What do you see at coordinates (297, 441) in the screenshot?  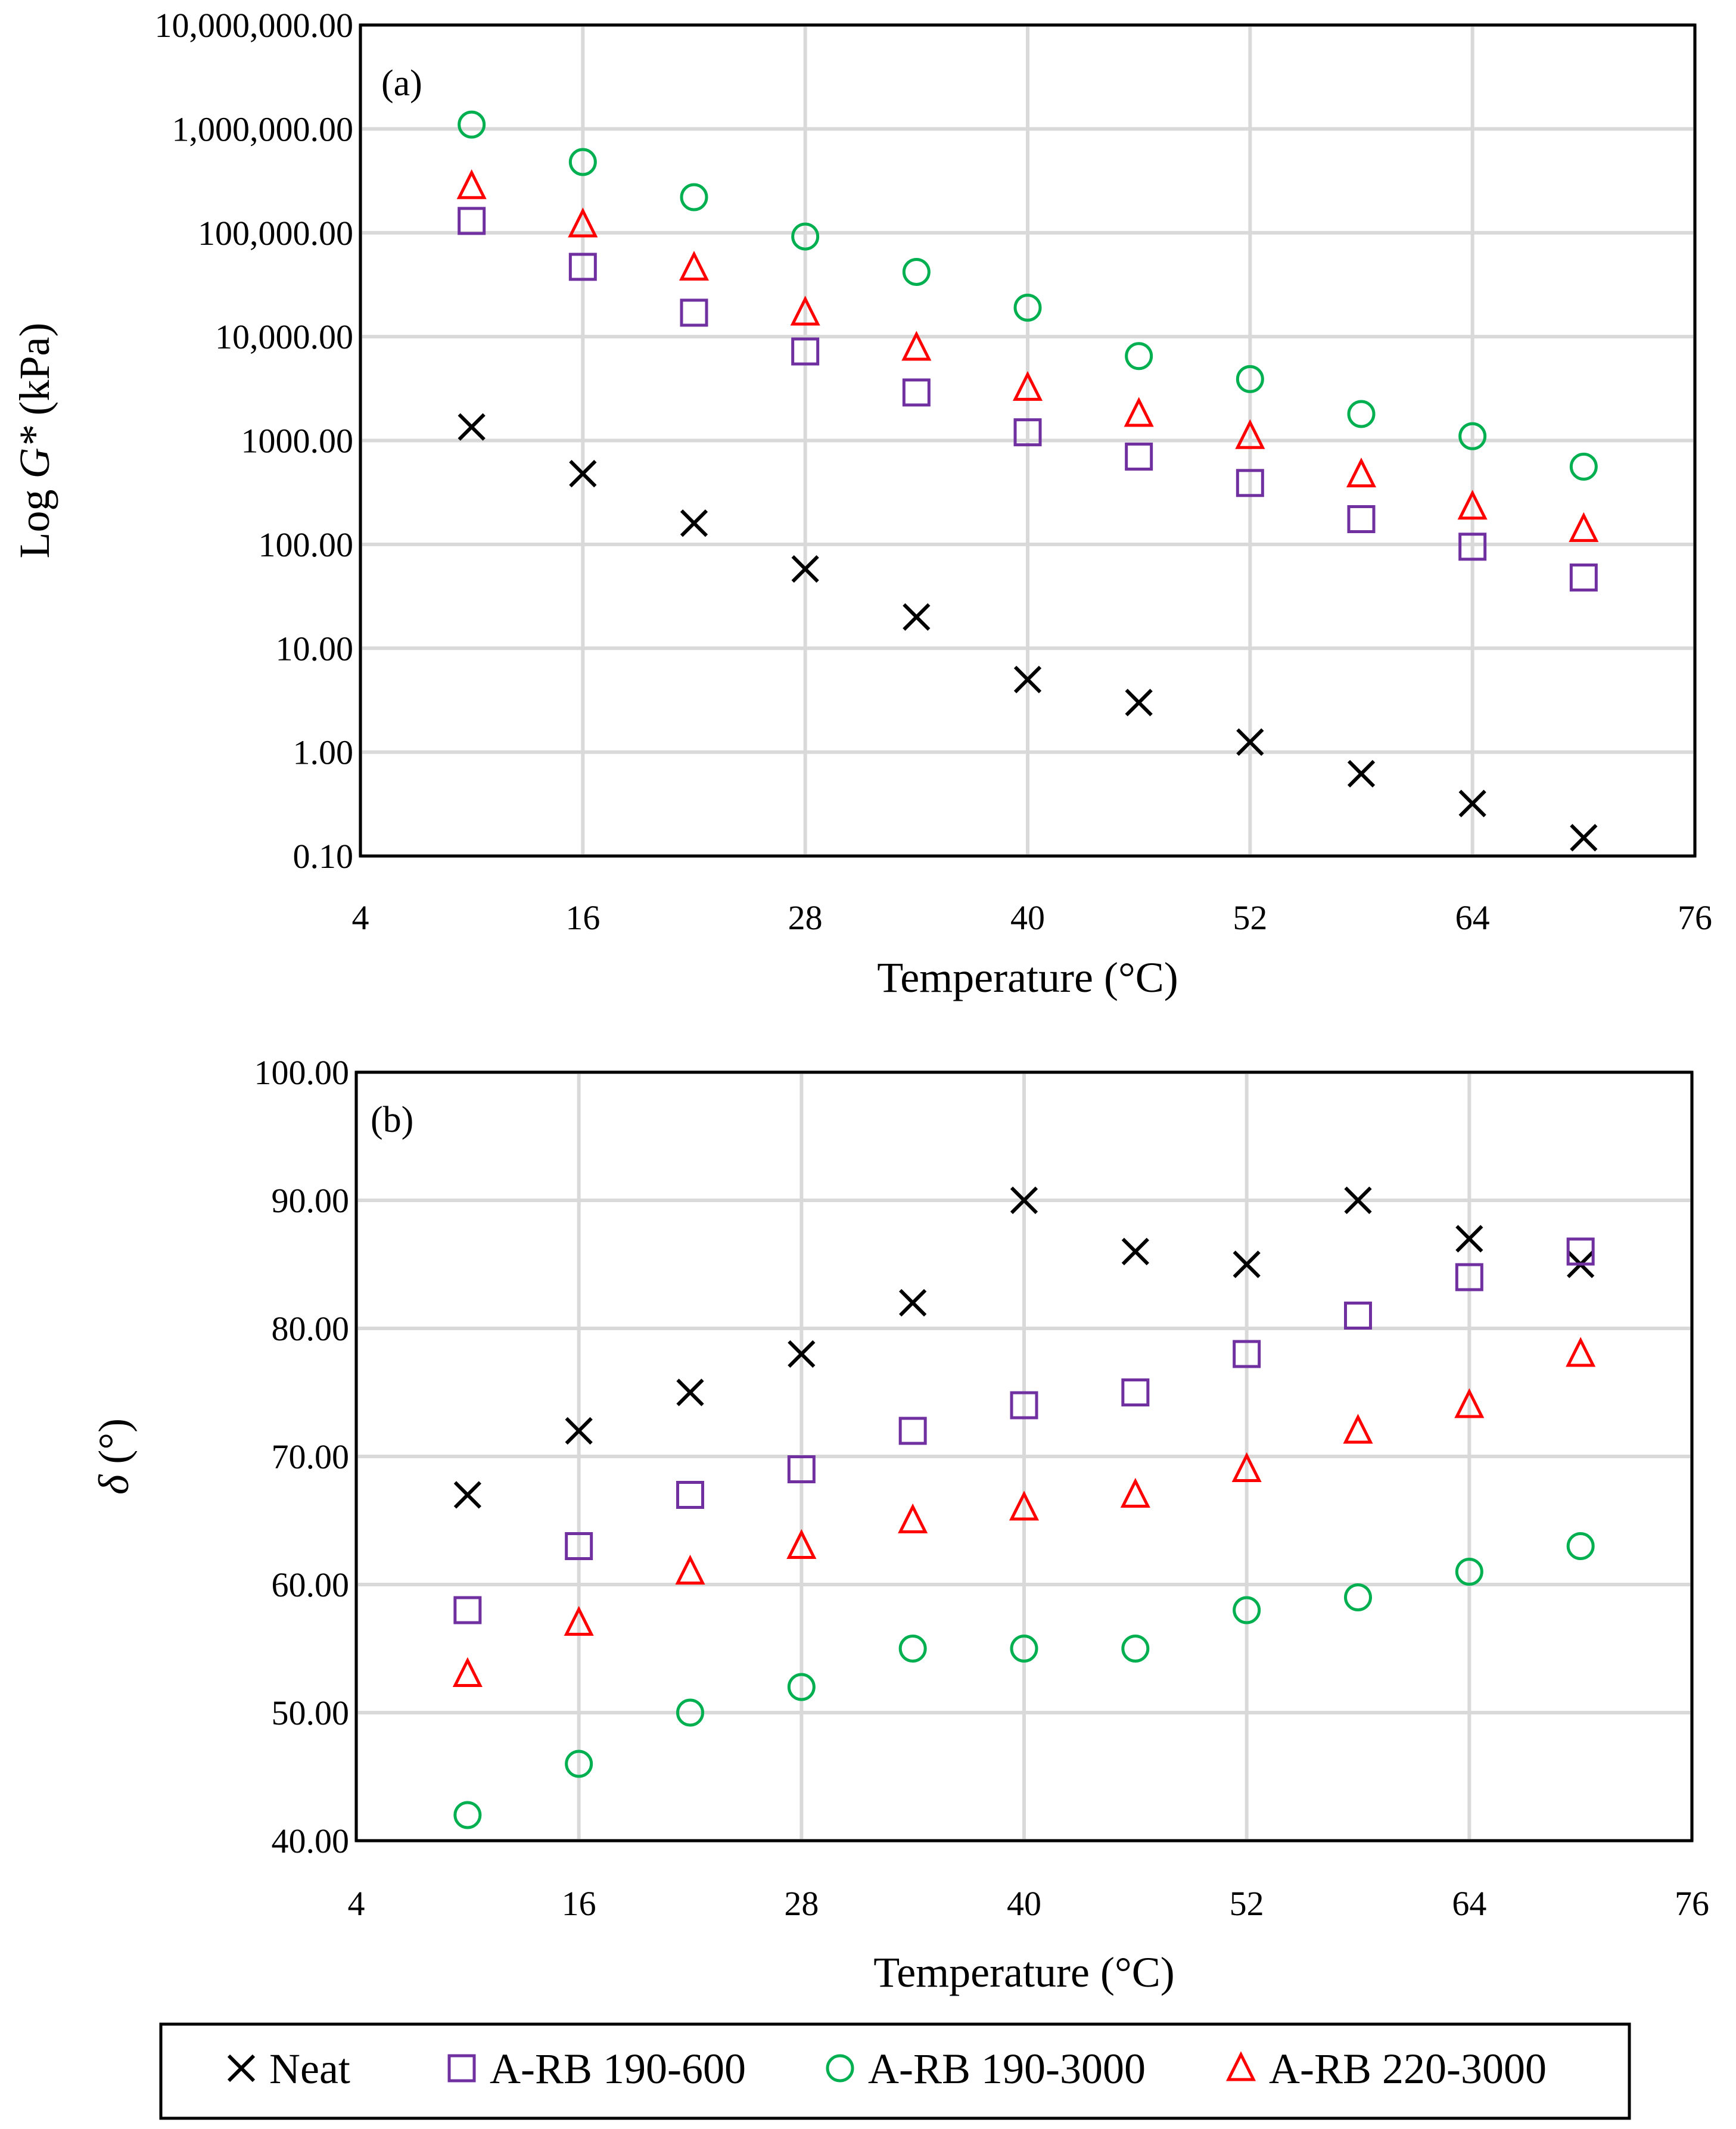 I see `y-tick-label: 1000.00` at bounding box center [297, 441].